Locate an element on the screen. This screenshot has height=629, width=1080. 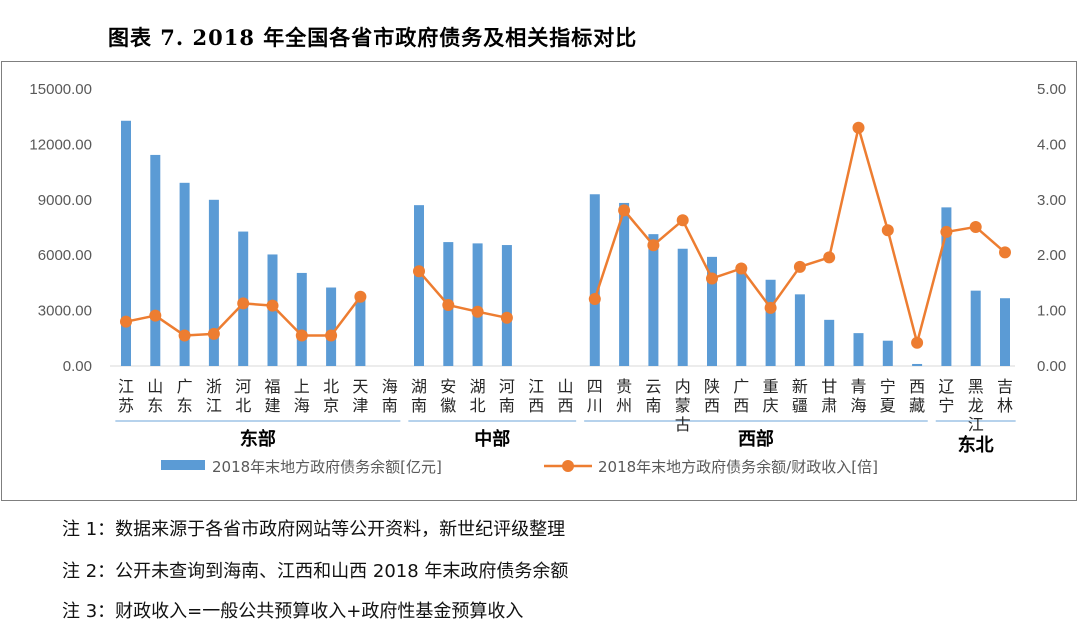
category-label: 西藏 is located at coordinates (917, 396).